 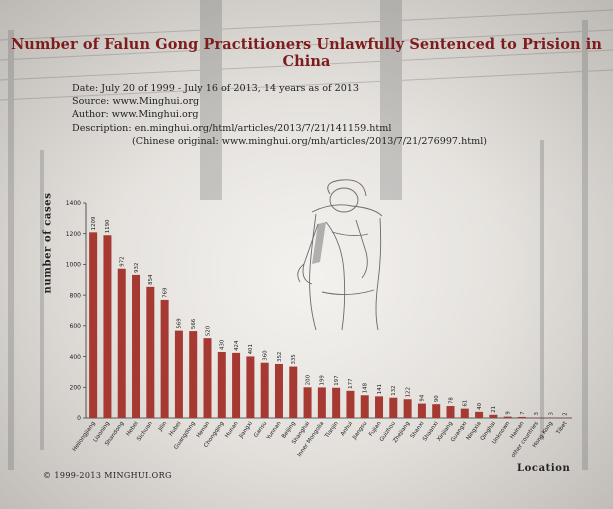 What do you see at coordinates (94, 223) in the screenshot?
I see `bar-value-label: 1209` at bounding box center [94, 223].